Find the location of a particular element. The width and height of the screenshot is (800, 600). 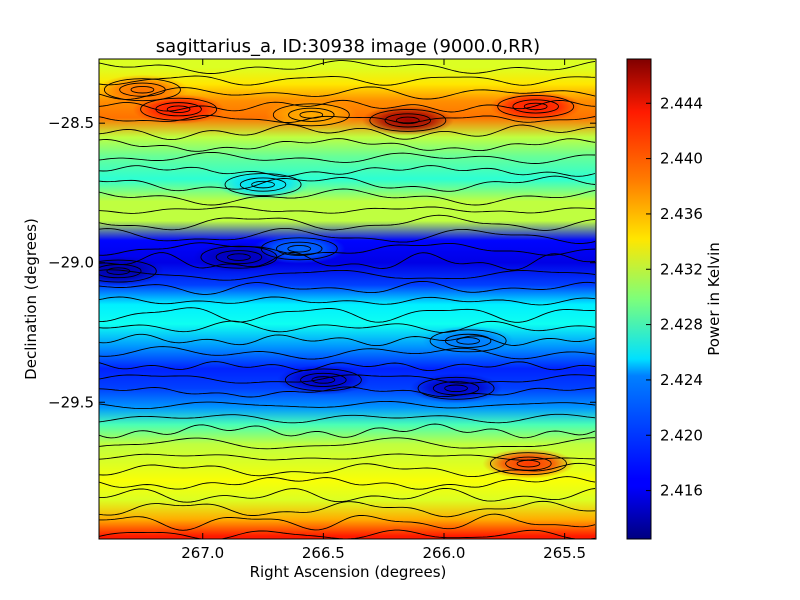

colorbar-label: Power in Kelvin is located at coordinates (714, 299).